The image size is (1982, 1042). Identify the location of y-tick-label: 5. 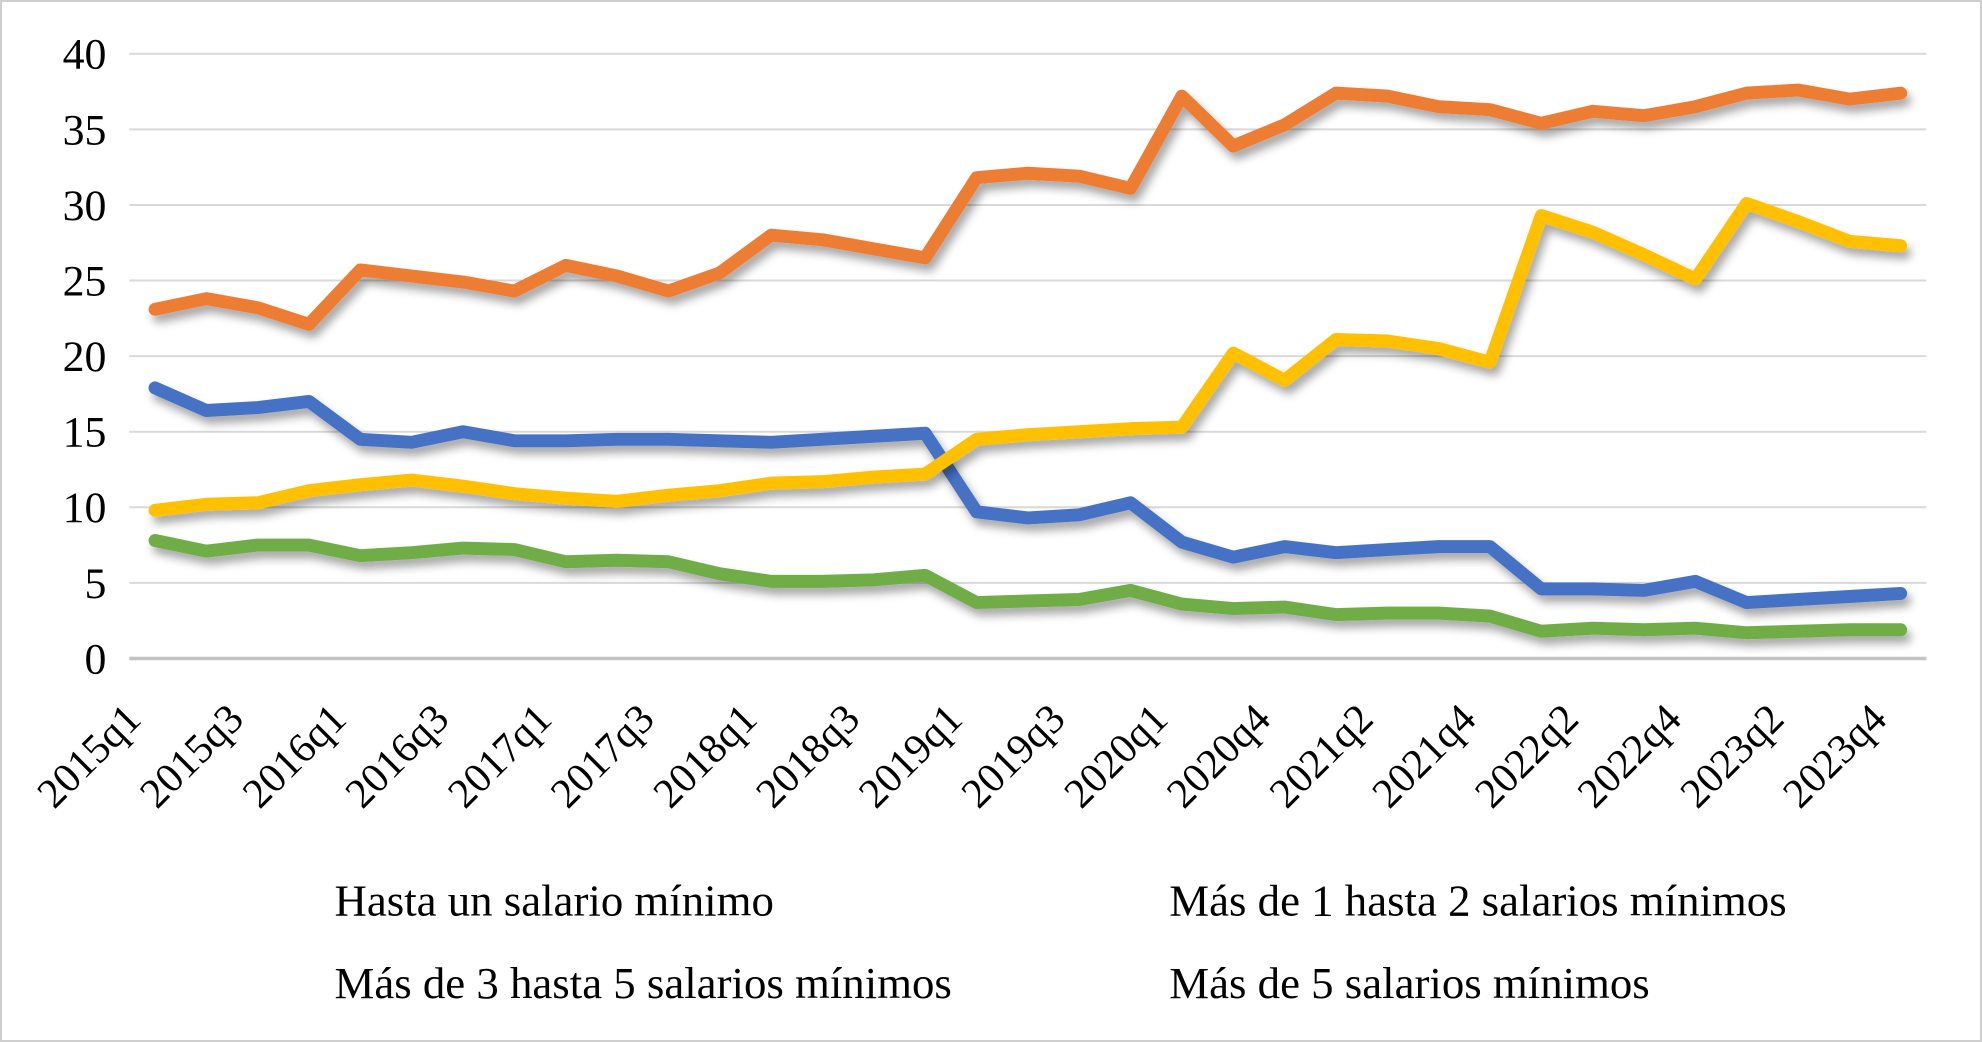
(95, 584).